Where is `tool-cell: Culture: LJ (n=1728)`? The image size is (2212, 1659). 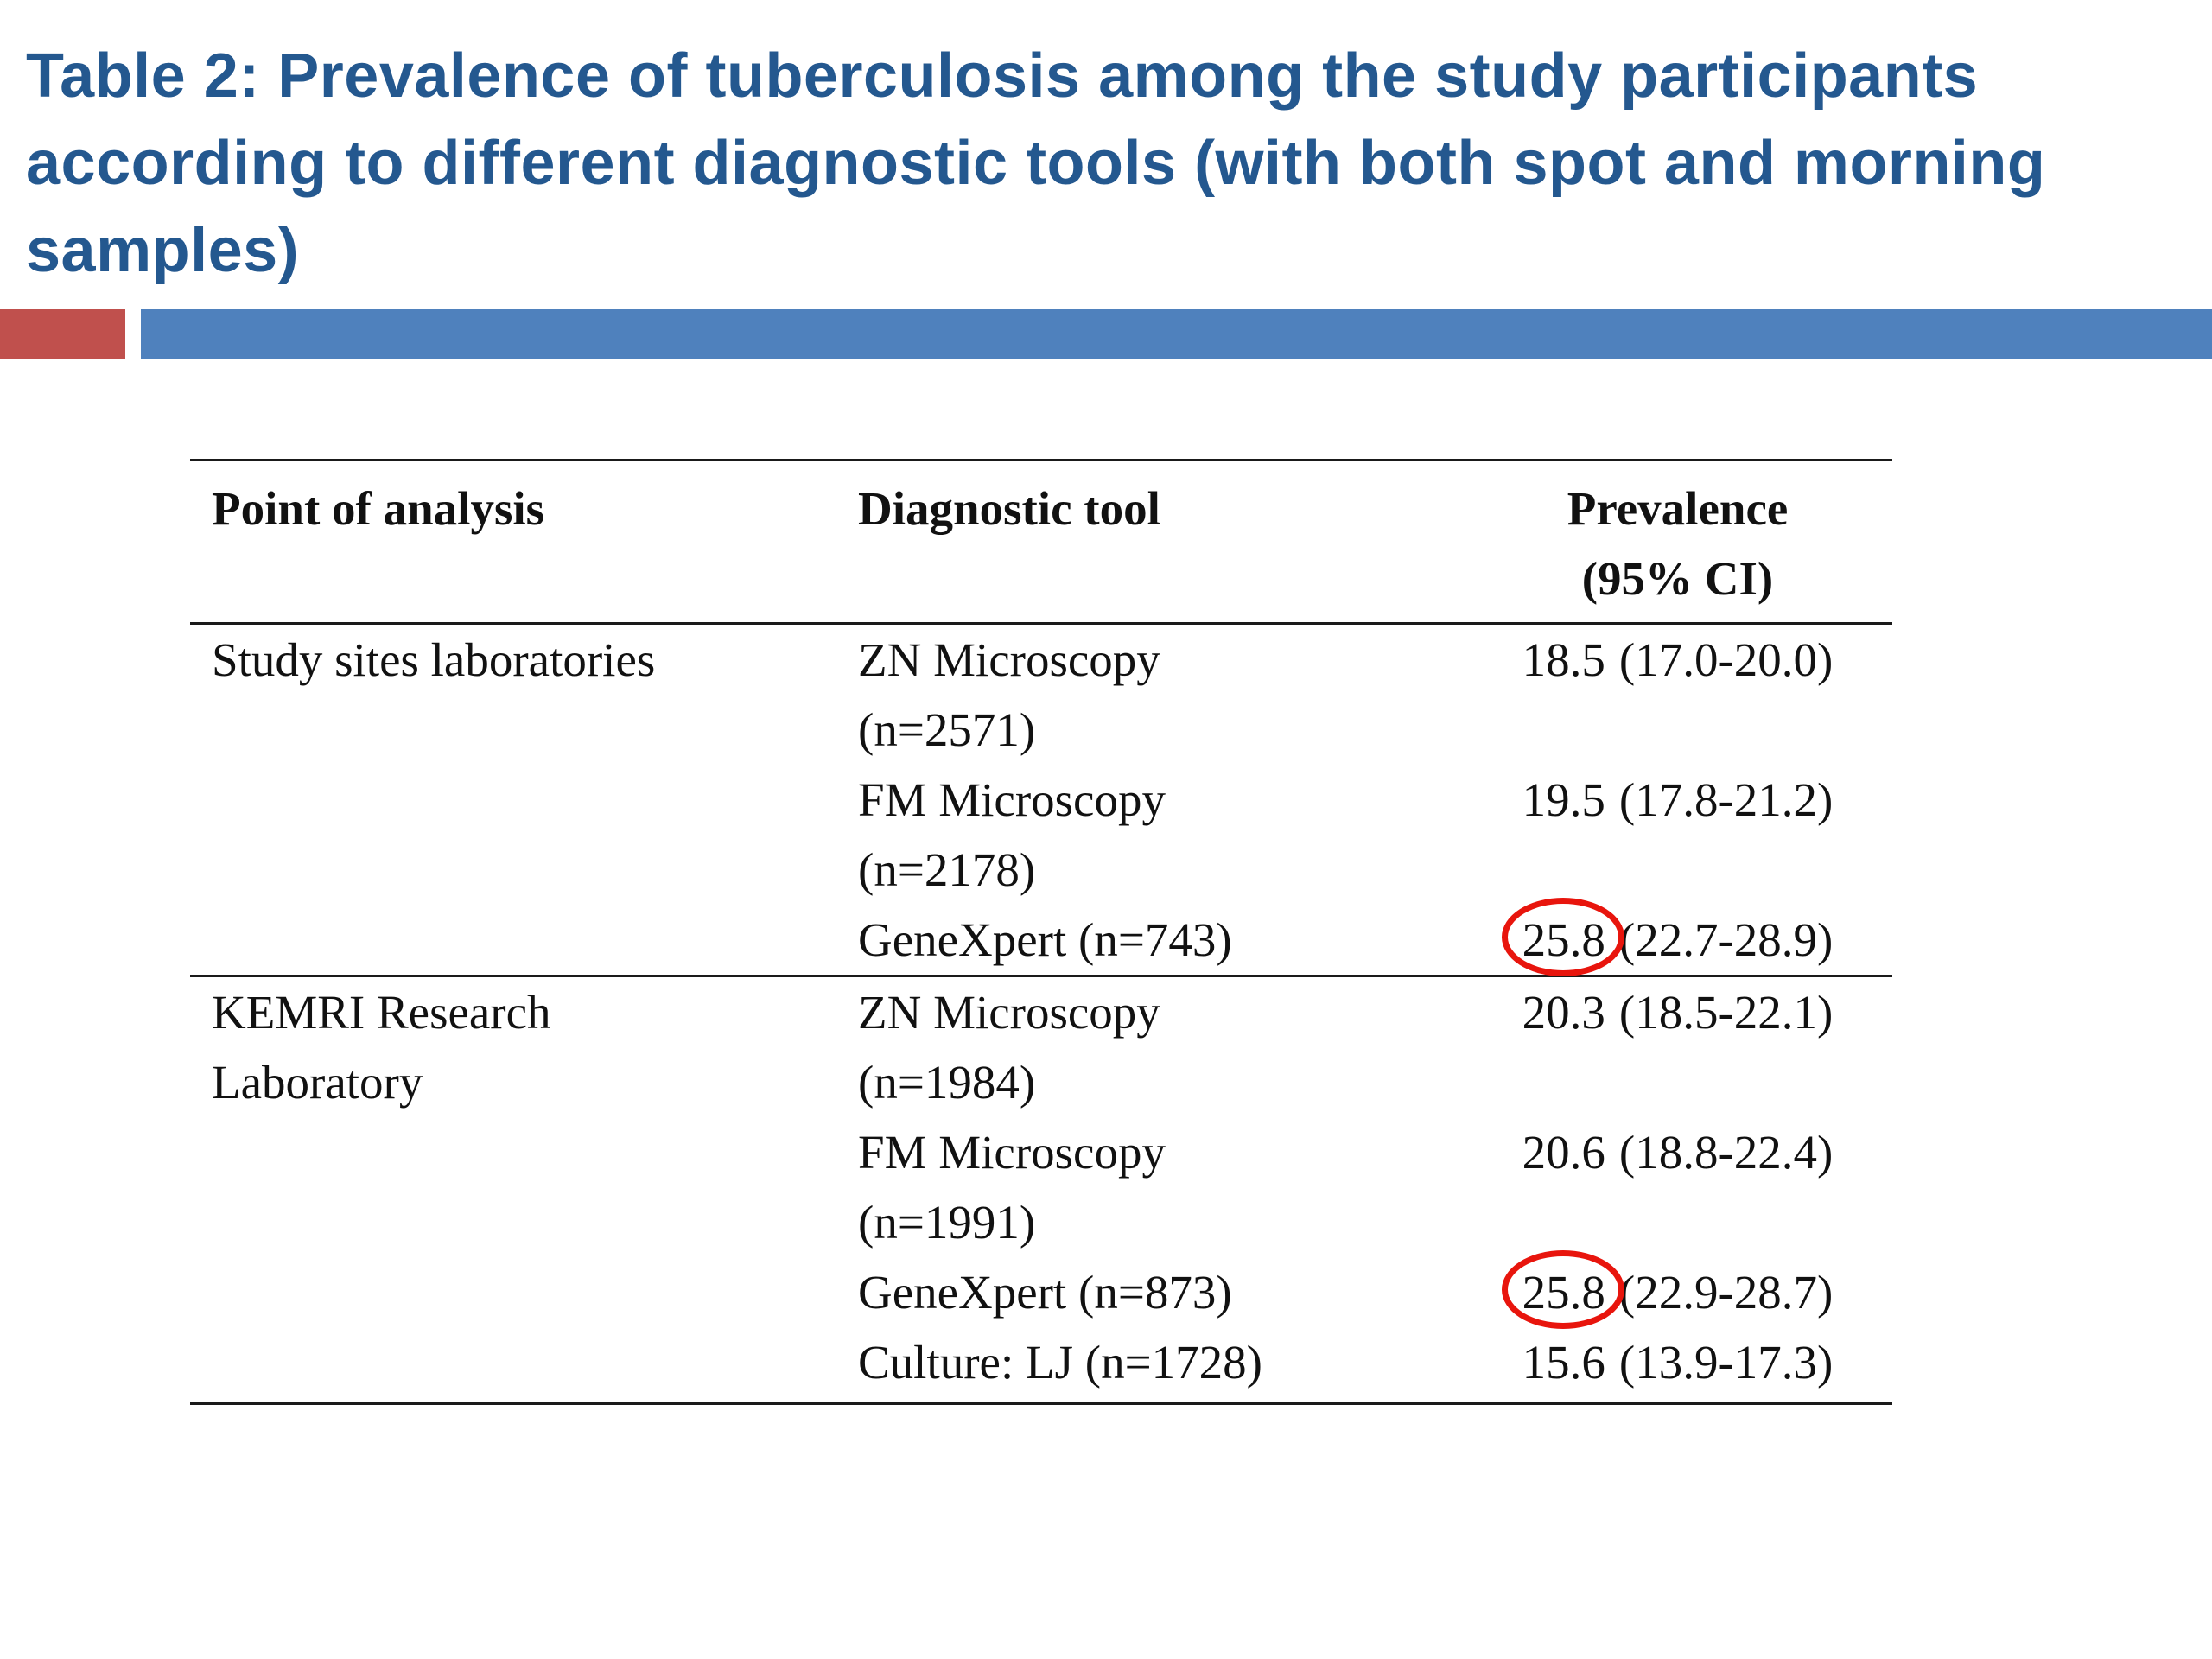
tool-cell: Culture: LJ (n=1728) is located at coordinates (1160, 1366).